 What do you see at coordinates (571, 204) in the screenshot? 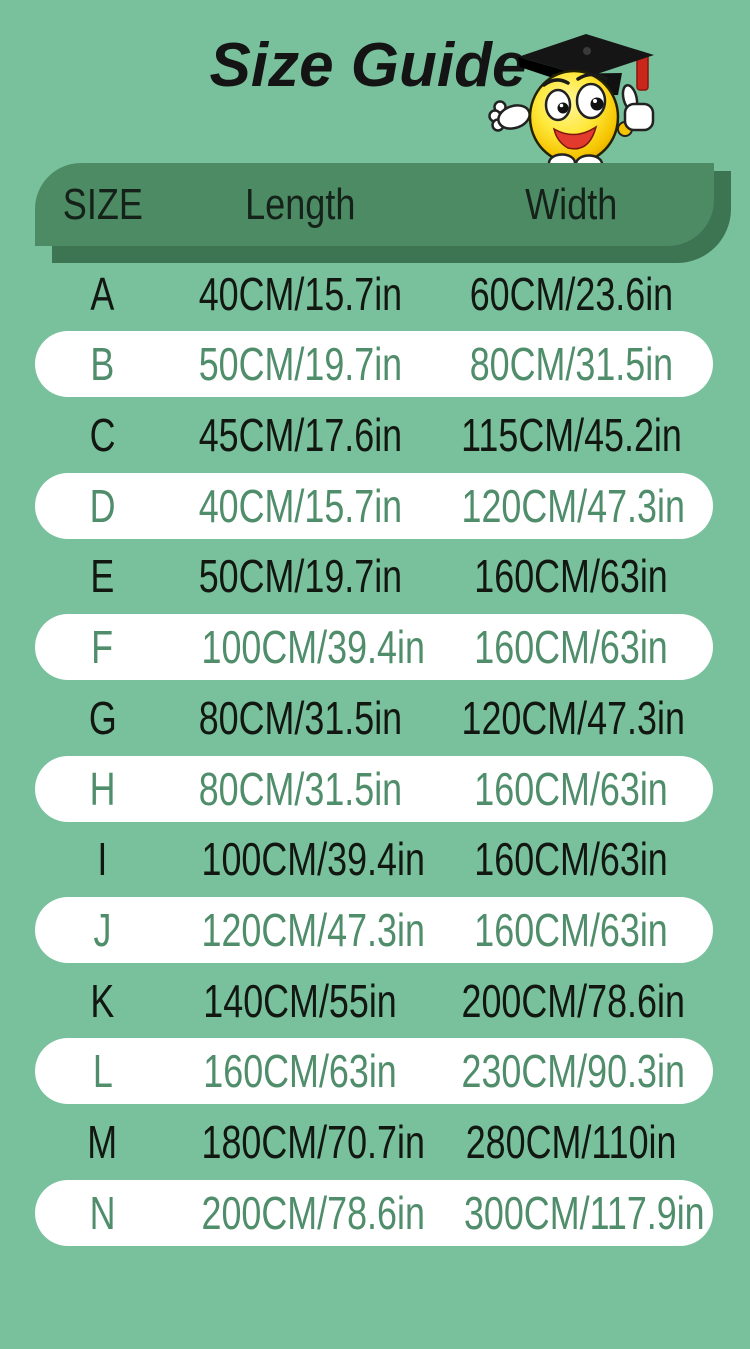
I see `column-header-width: Width` at bounding box center [571, 204].